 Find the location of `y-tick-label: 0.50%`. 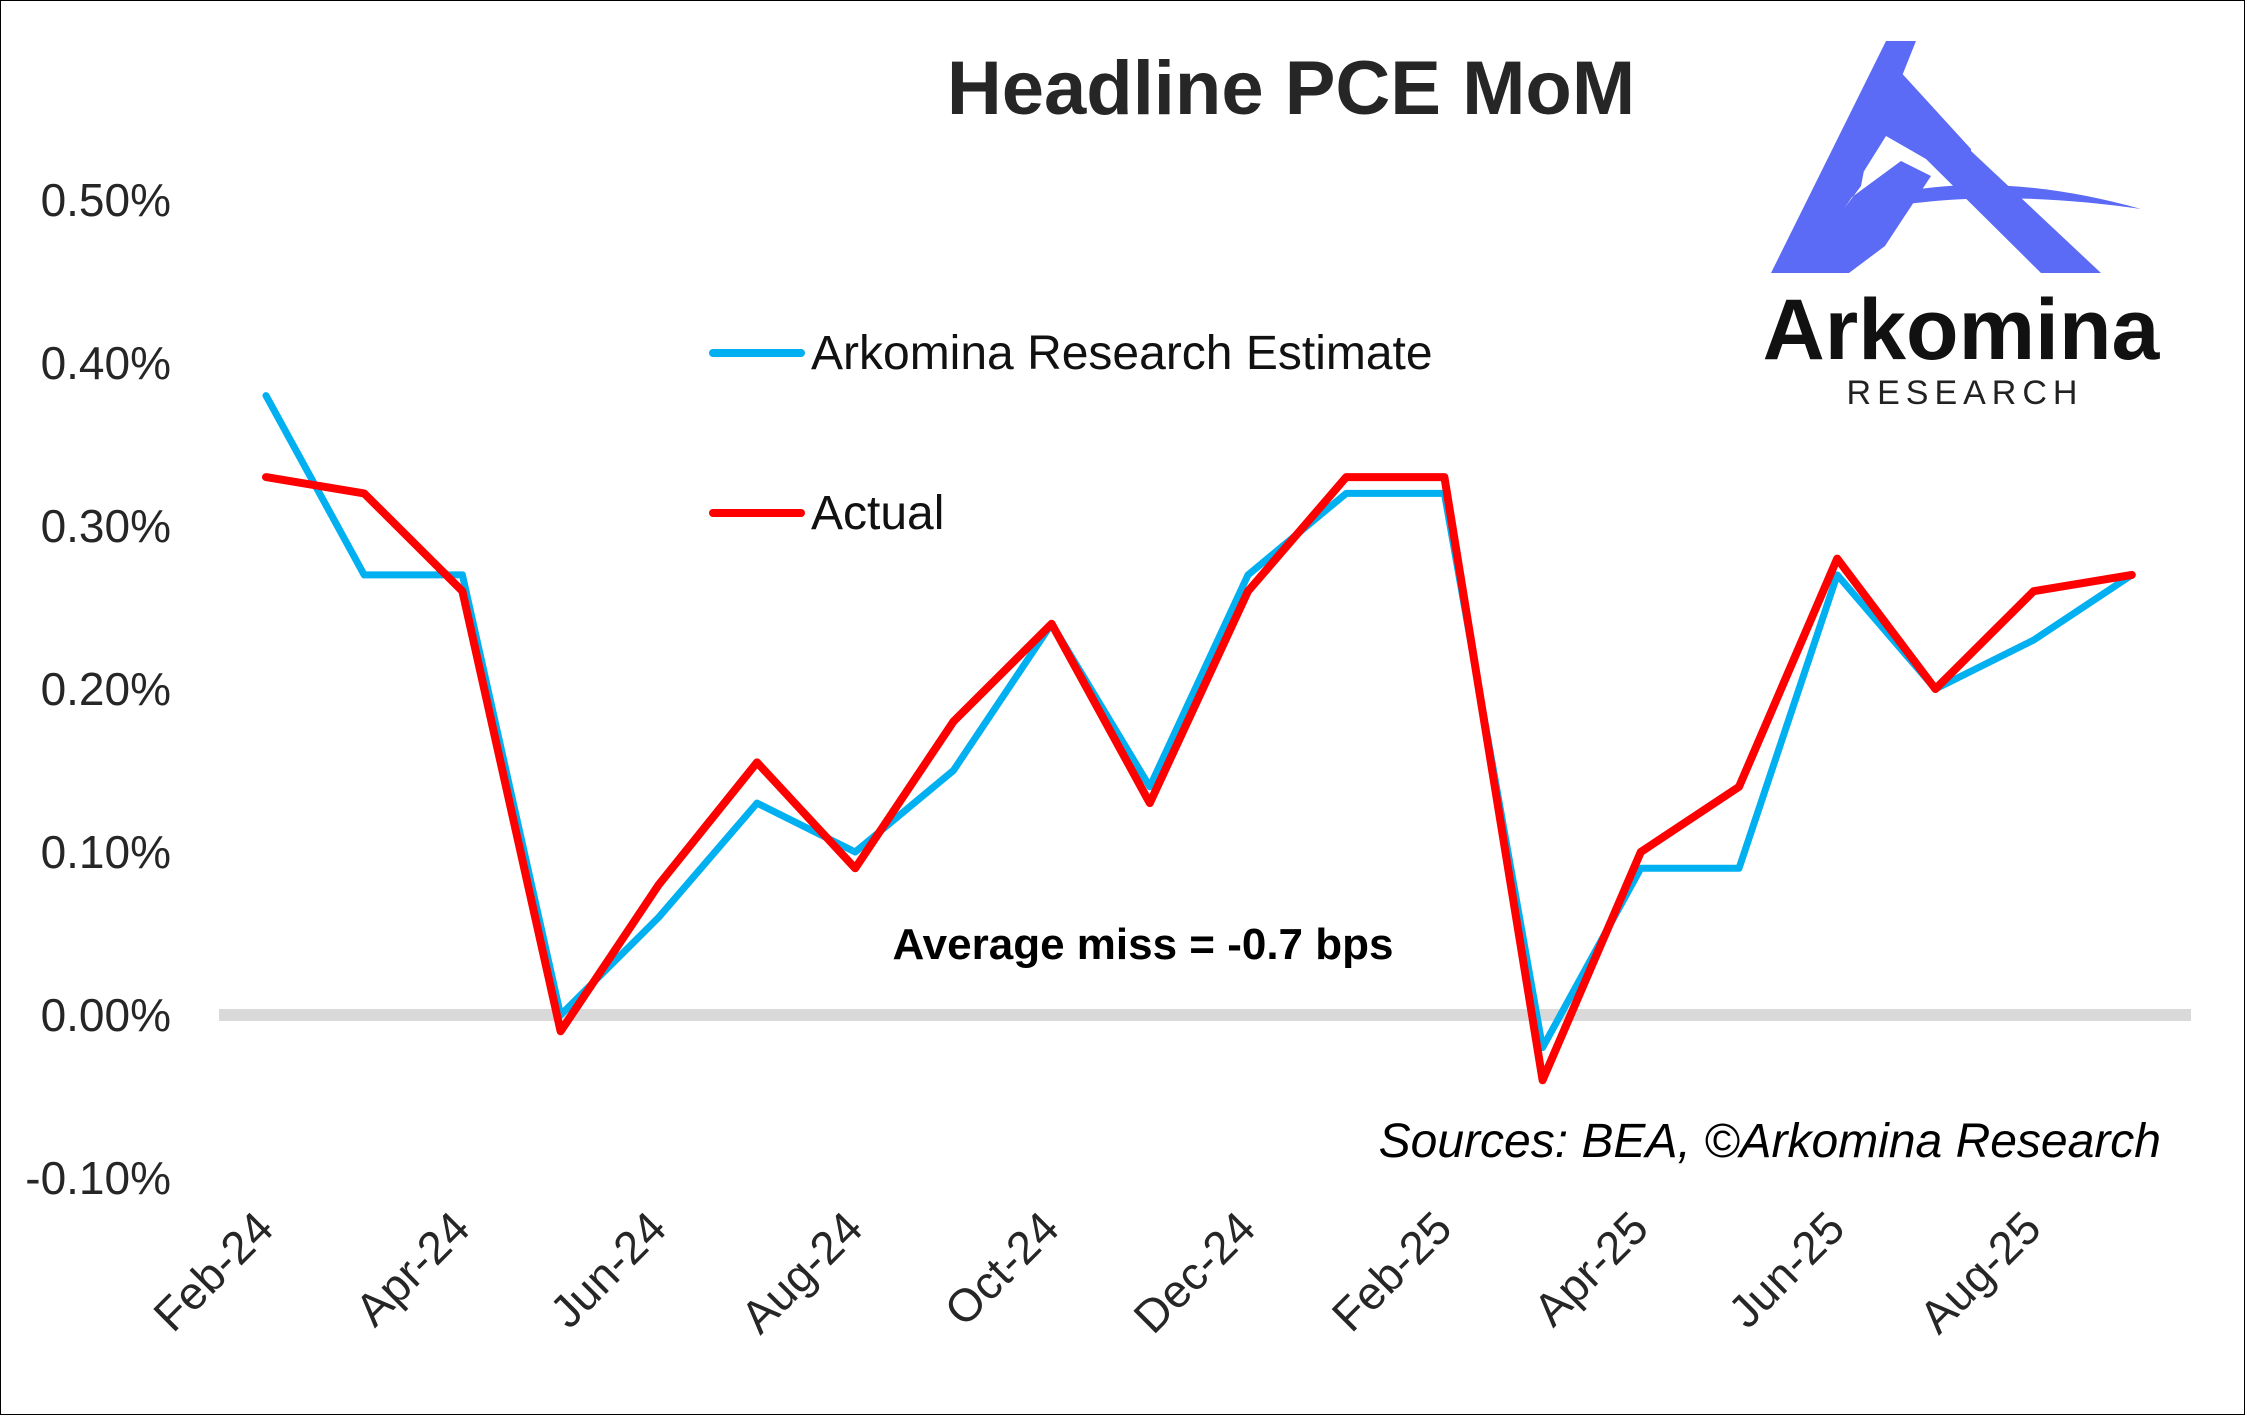

y-tick-label: 0.50% is located at coordinates (106, 200).